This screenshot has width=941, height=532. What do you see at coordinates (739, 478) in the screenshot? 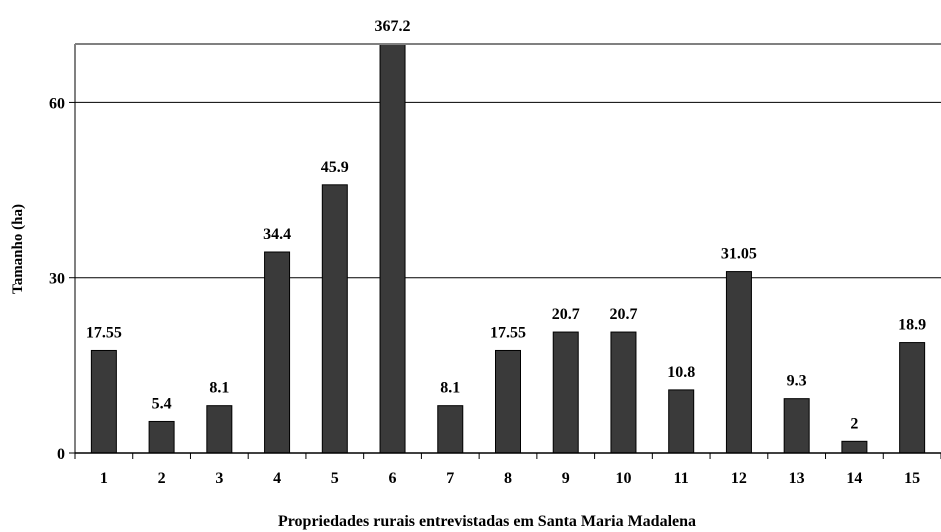
I see `x-tick-label: 12` at bounding box center [739, 478].